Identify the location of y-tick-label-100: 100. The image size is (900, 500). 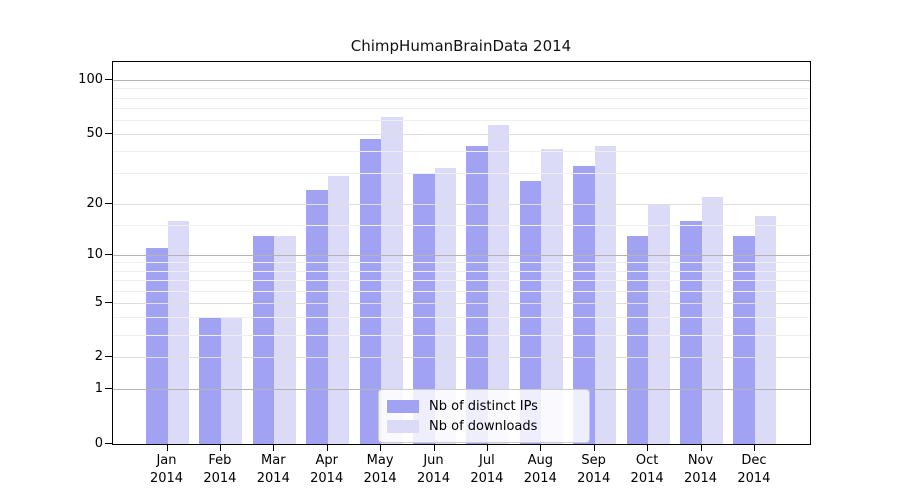
(90, 80).